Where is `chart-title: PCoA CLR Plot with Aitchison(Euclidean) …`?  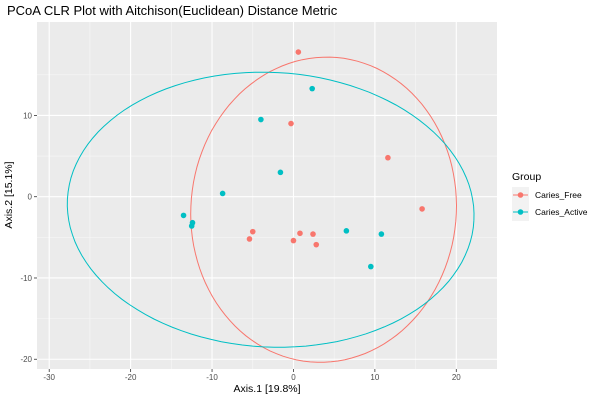
chart-title: PCoA CLR Plot with Aitchison(Euclidean) … is located at coordinates (172, 10).